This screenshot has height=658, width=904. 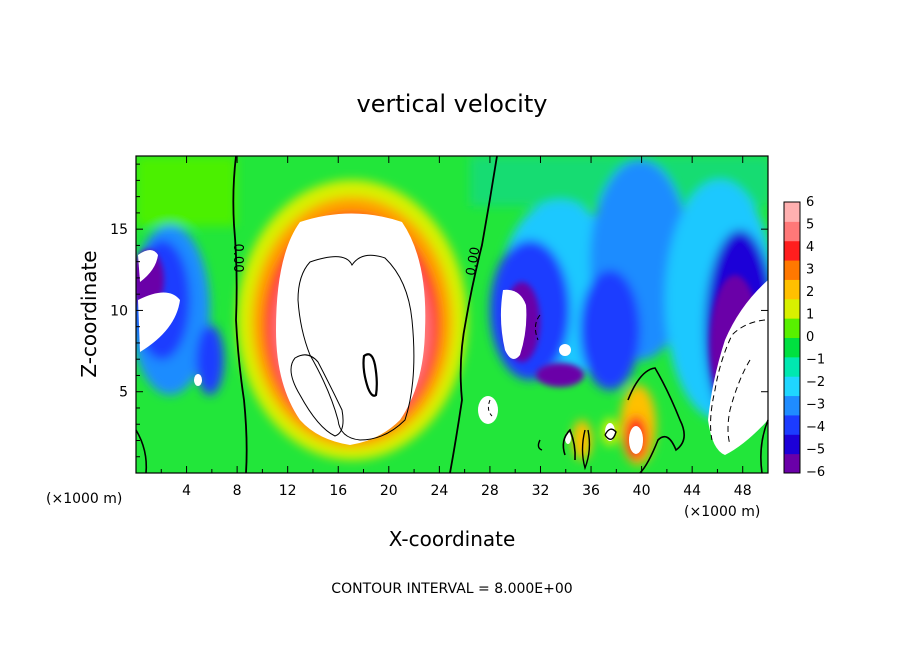 What do you see at coordinates (89, 313) in the screenshot?
I see `y-axis-label: Z-coordinate` at bounding box center [89, 313].